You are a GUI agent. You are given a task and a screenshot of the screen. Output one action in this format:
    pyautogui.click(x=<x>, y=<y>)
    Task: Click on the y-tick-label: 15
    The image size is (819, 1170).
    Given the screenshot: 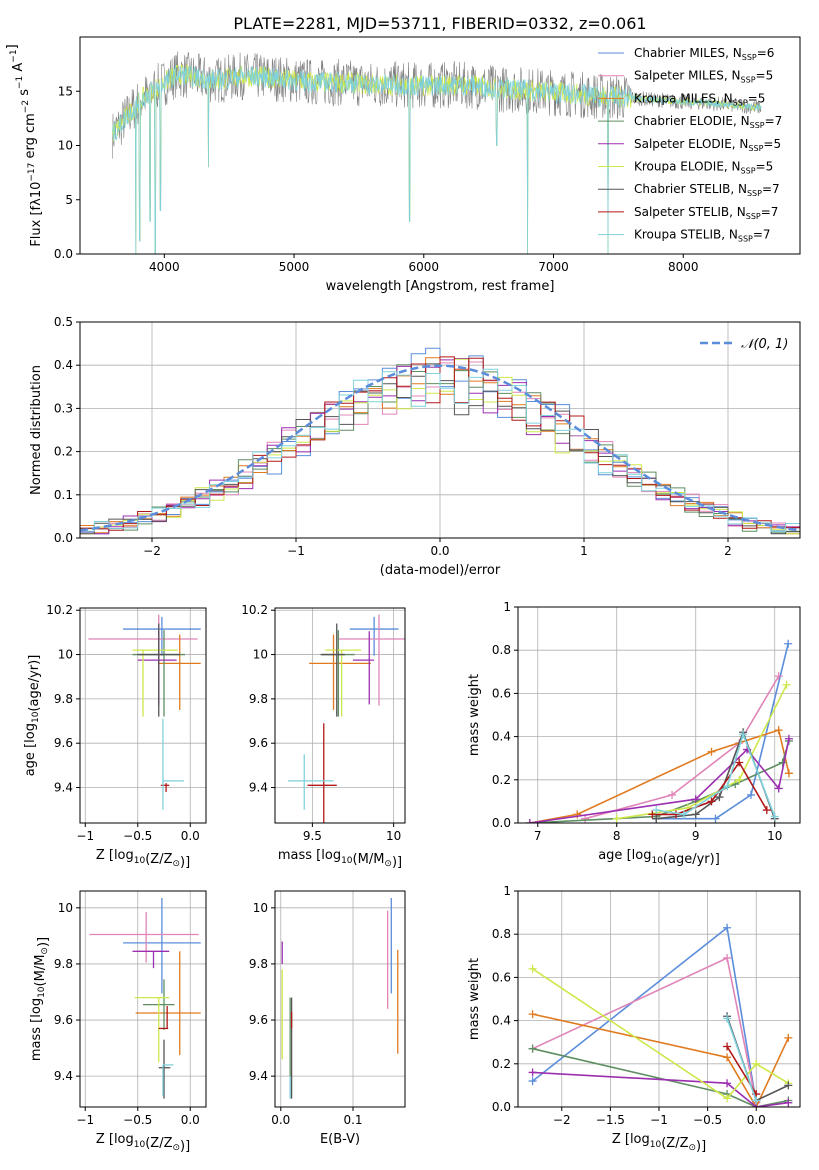 What is the action you would take?
    pyautogui.click(x=65, y=91)
    